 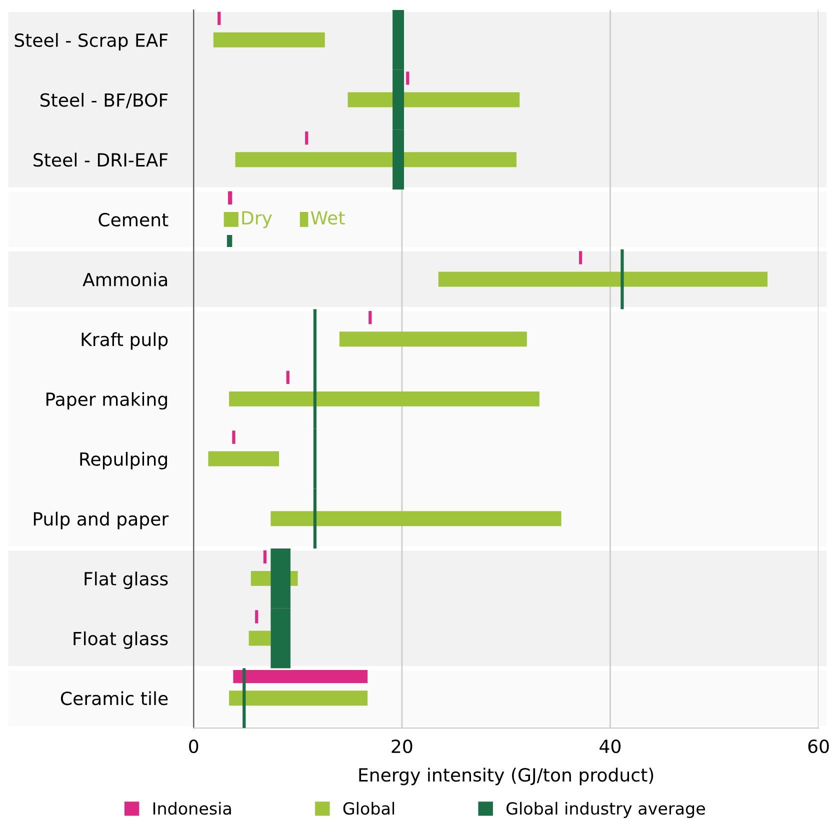 I want to click on y-tick-label: Steel - Scrap EAF, so click(x=91, y=42).